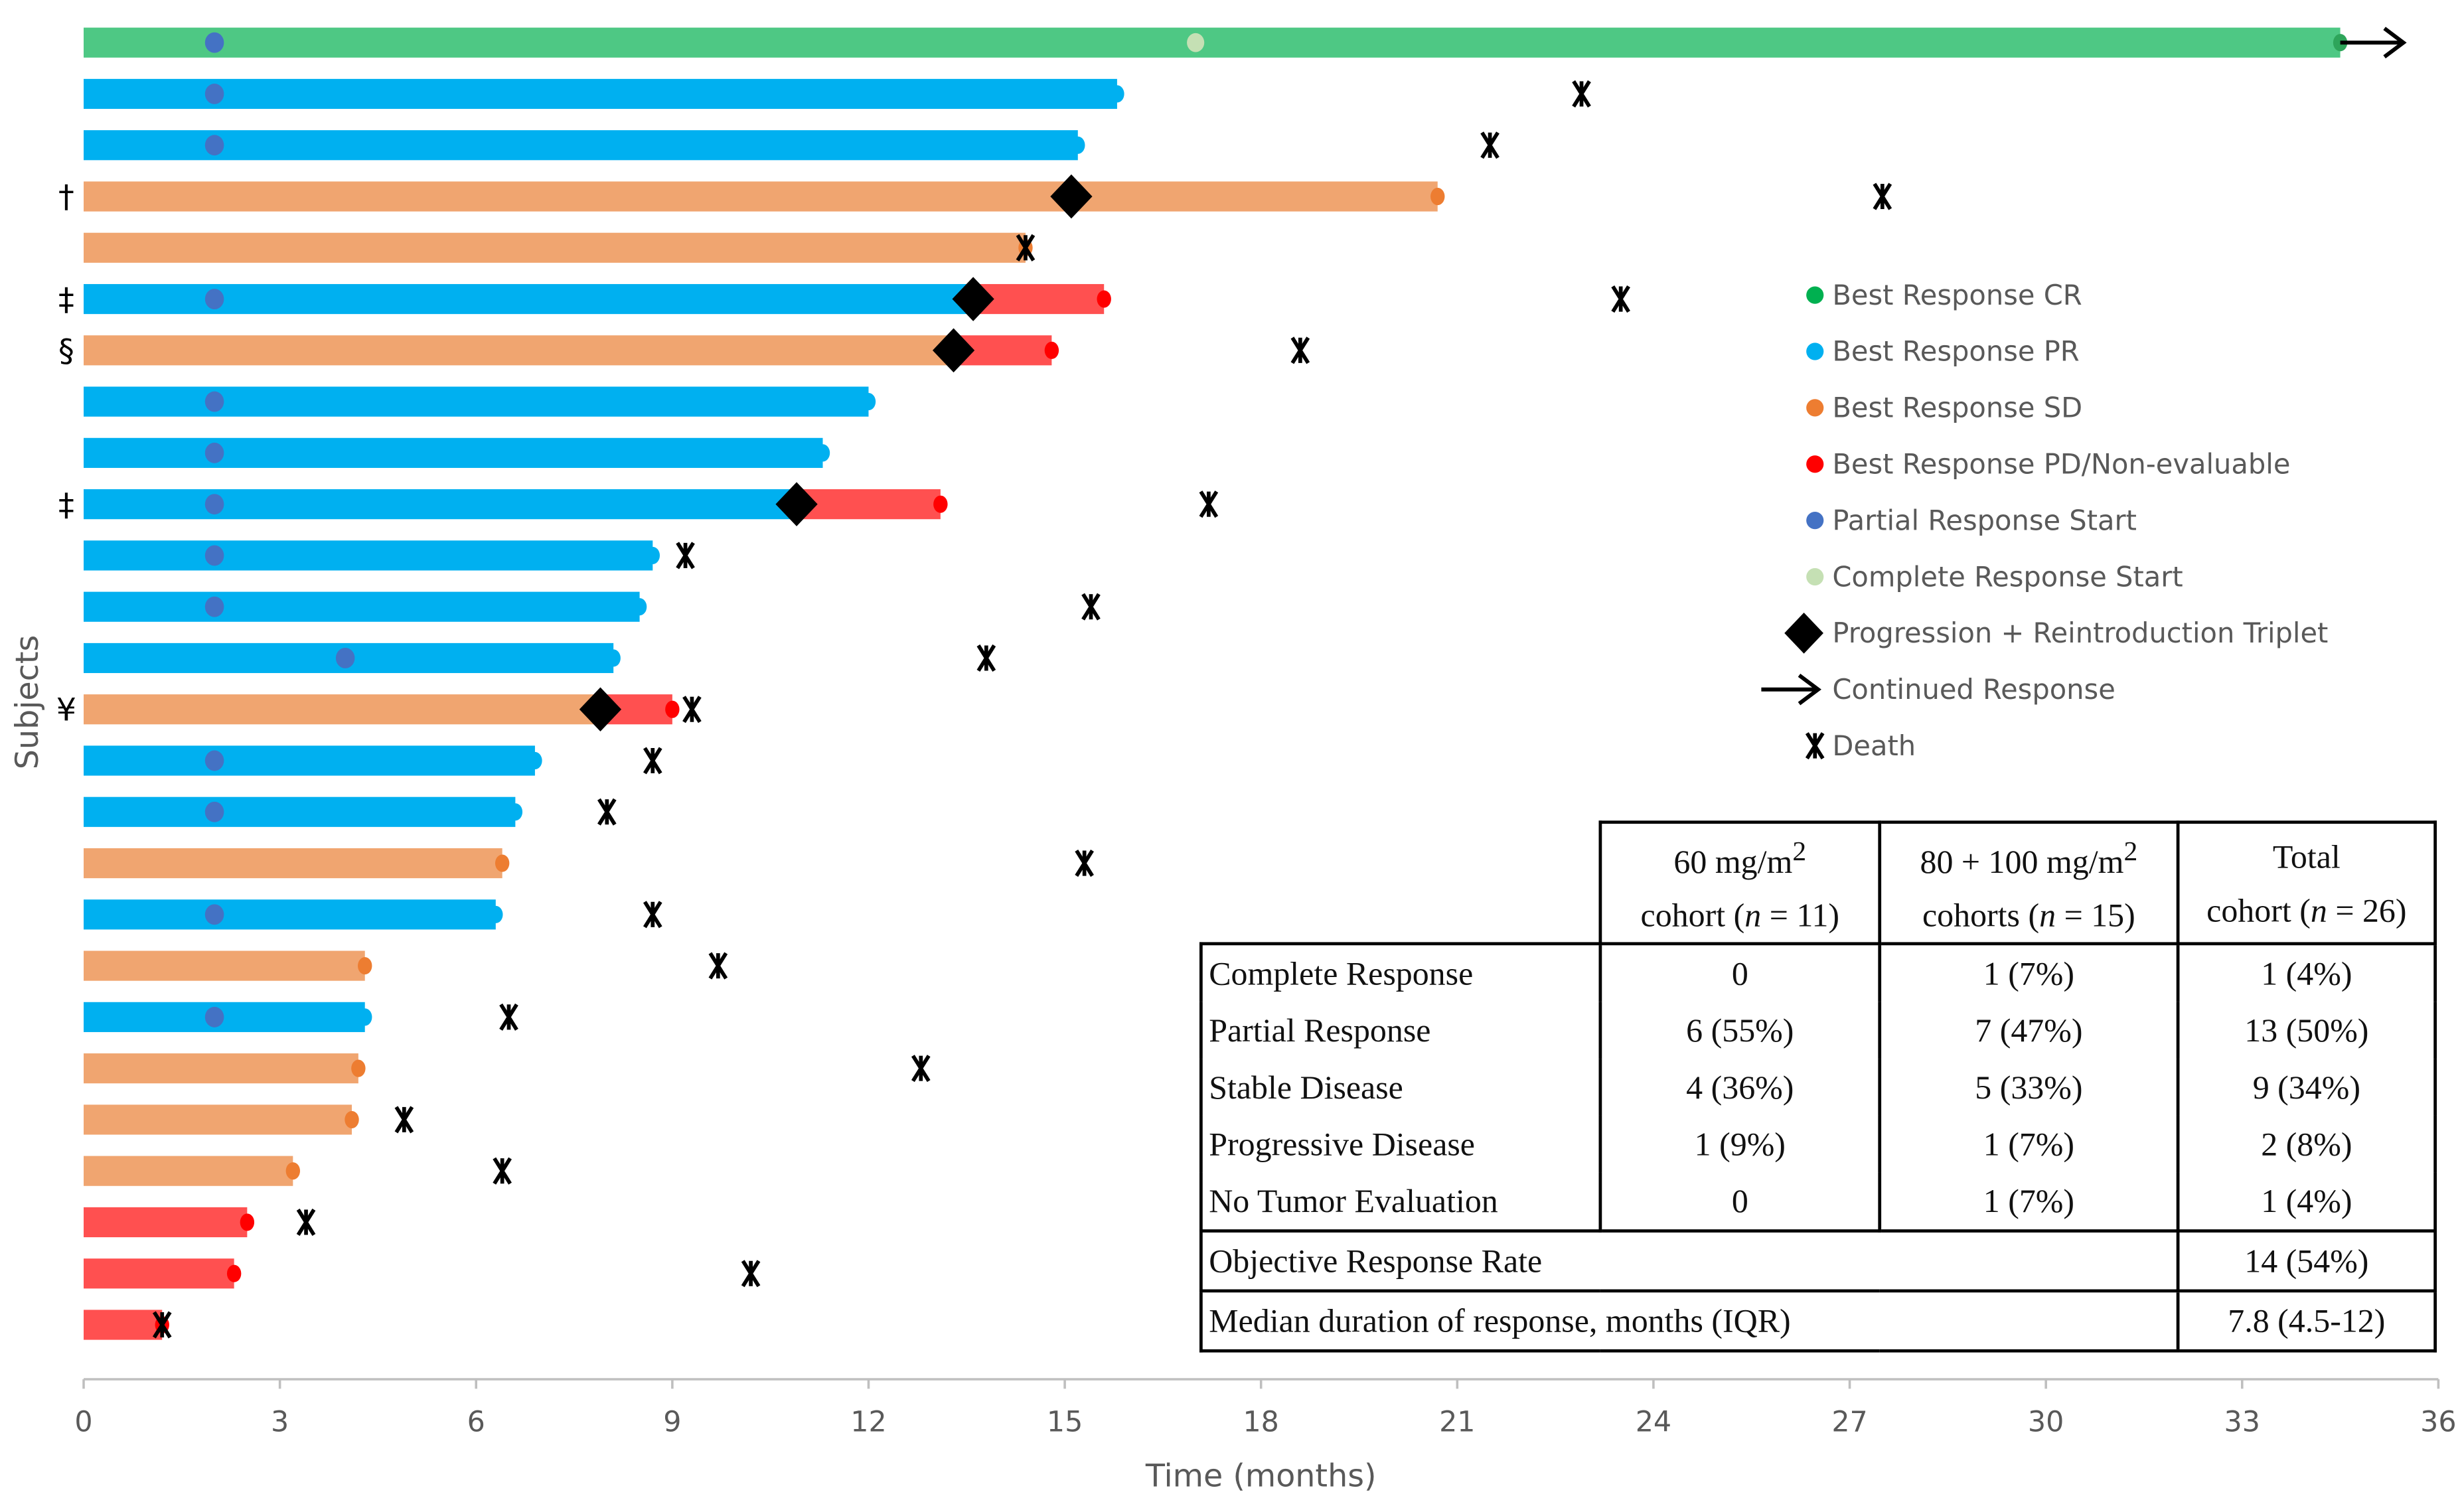 This screenshot has height=1512, width=2462. Describe the element at coordinates (1815, 746) in the screenshot. I see `legend-death-icon` at that location.